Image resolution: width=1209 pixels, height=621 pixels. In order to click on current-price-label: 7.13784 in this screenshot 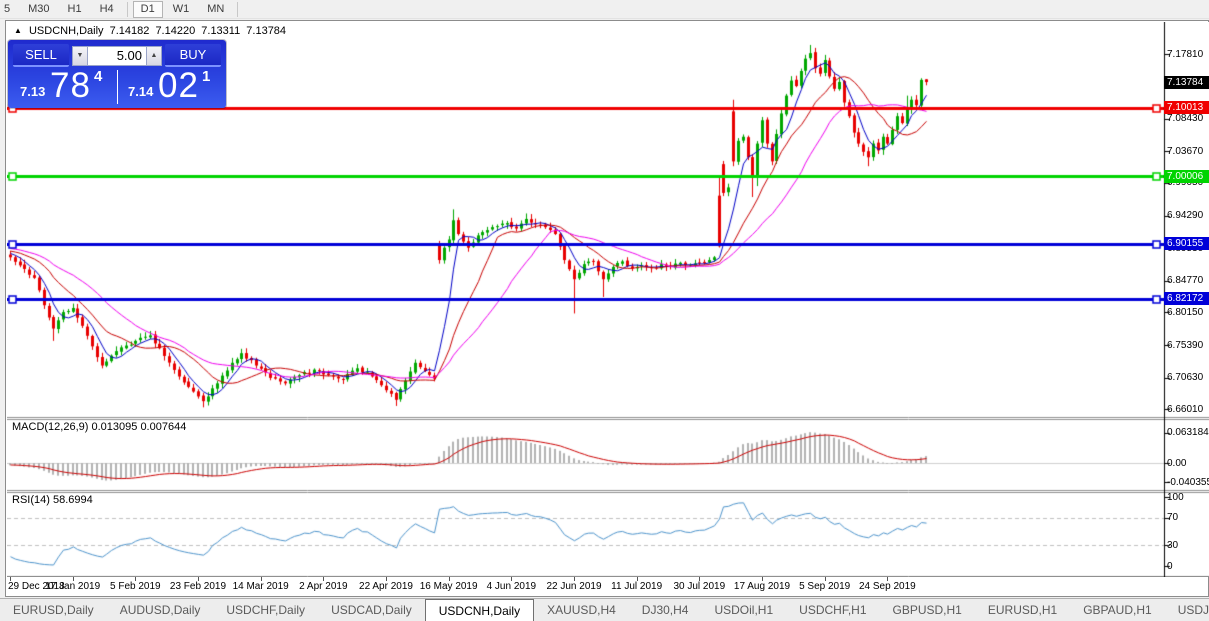, I will do `click(1186, 82)`.